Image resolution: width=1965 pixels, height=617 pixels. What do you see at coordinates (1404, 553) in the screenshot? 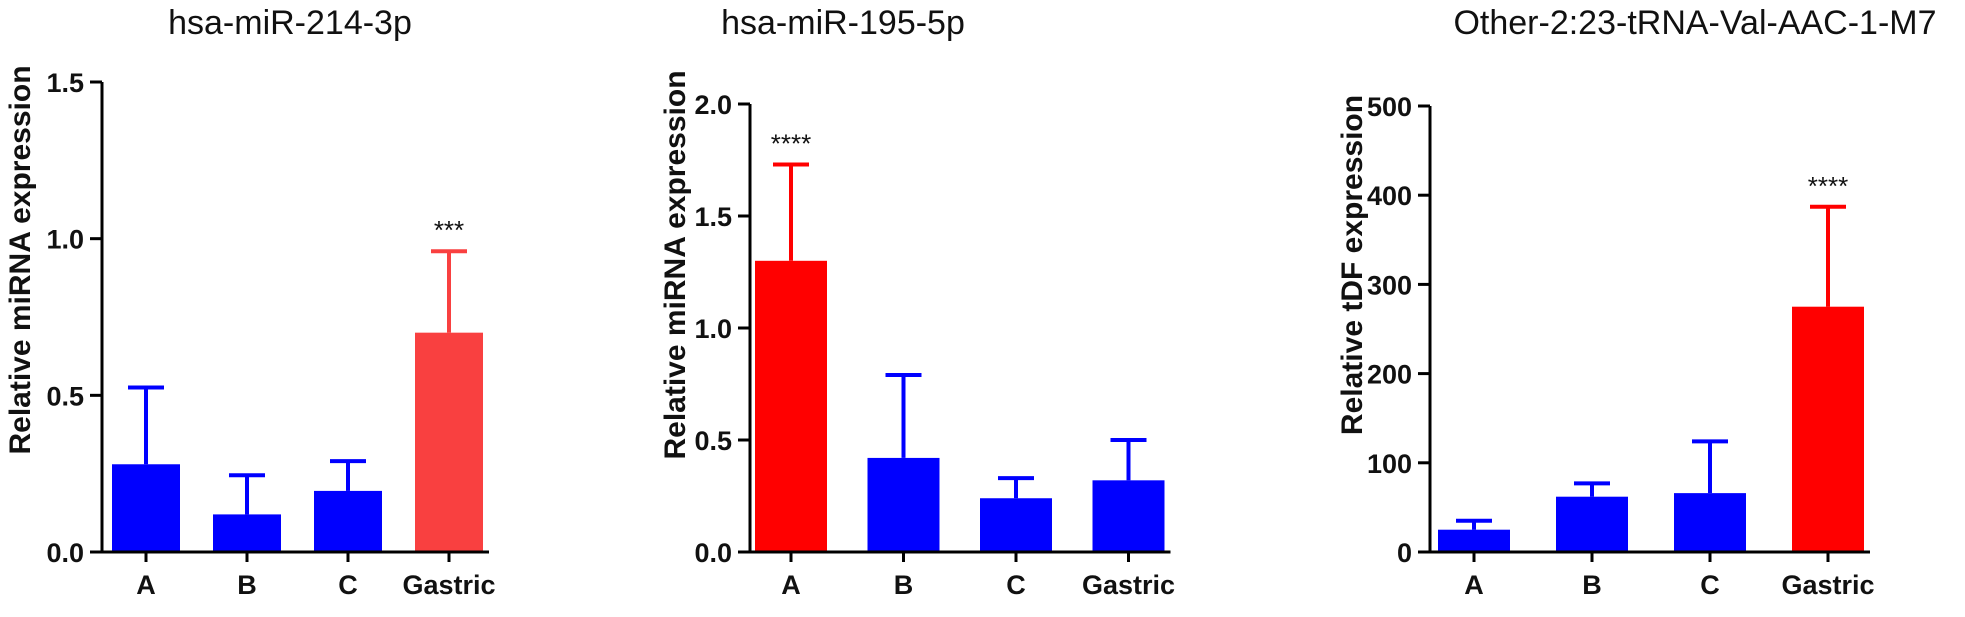
I see `y-tick-label: 0` at bounding box center [1404, 553].